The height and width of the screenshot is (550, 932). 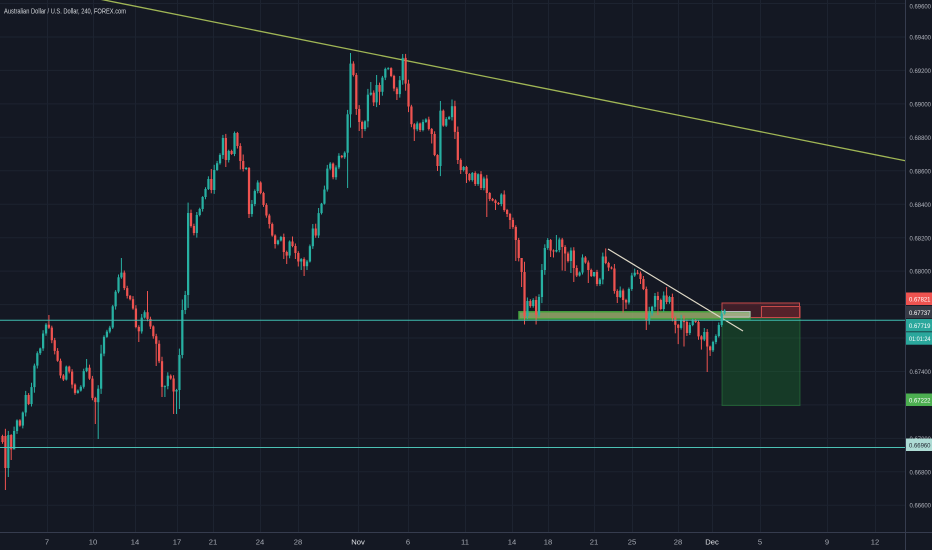 What do you see at coordinates (920, 313) in the screenshot?
I see `svg-text: 0.67737` at bounding box center [920, 313].